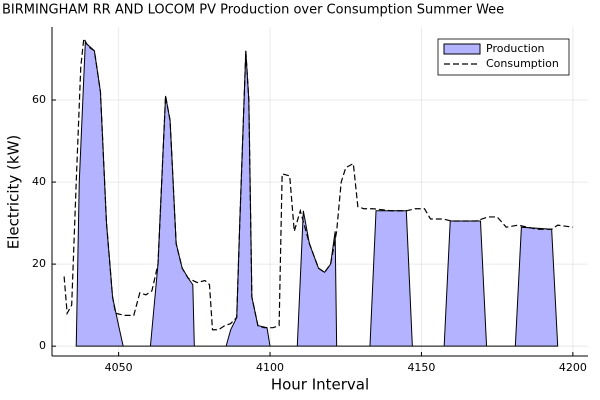 This screenshot has width=600, height=400. I want to click on legend-label: Production, so click(515, 48).